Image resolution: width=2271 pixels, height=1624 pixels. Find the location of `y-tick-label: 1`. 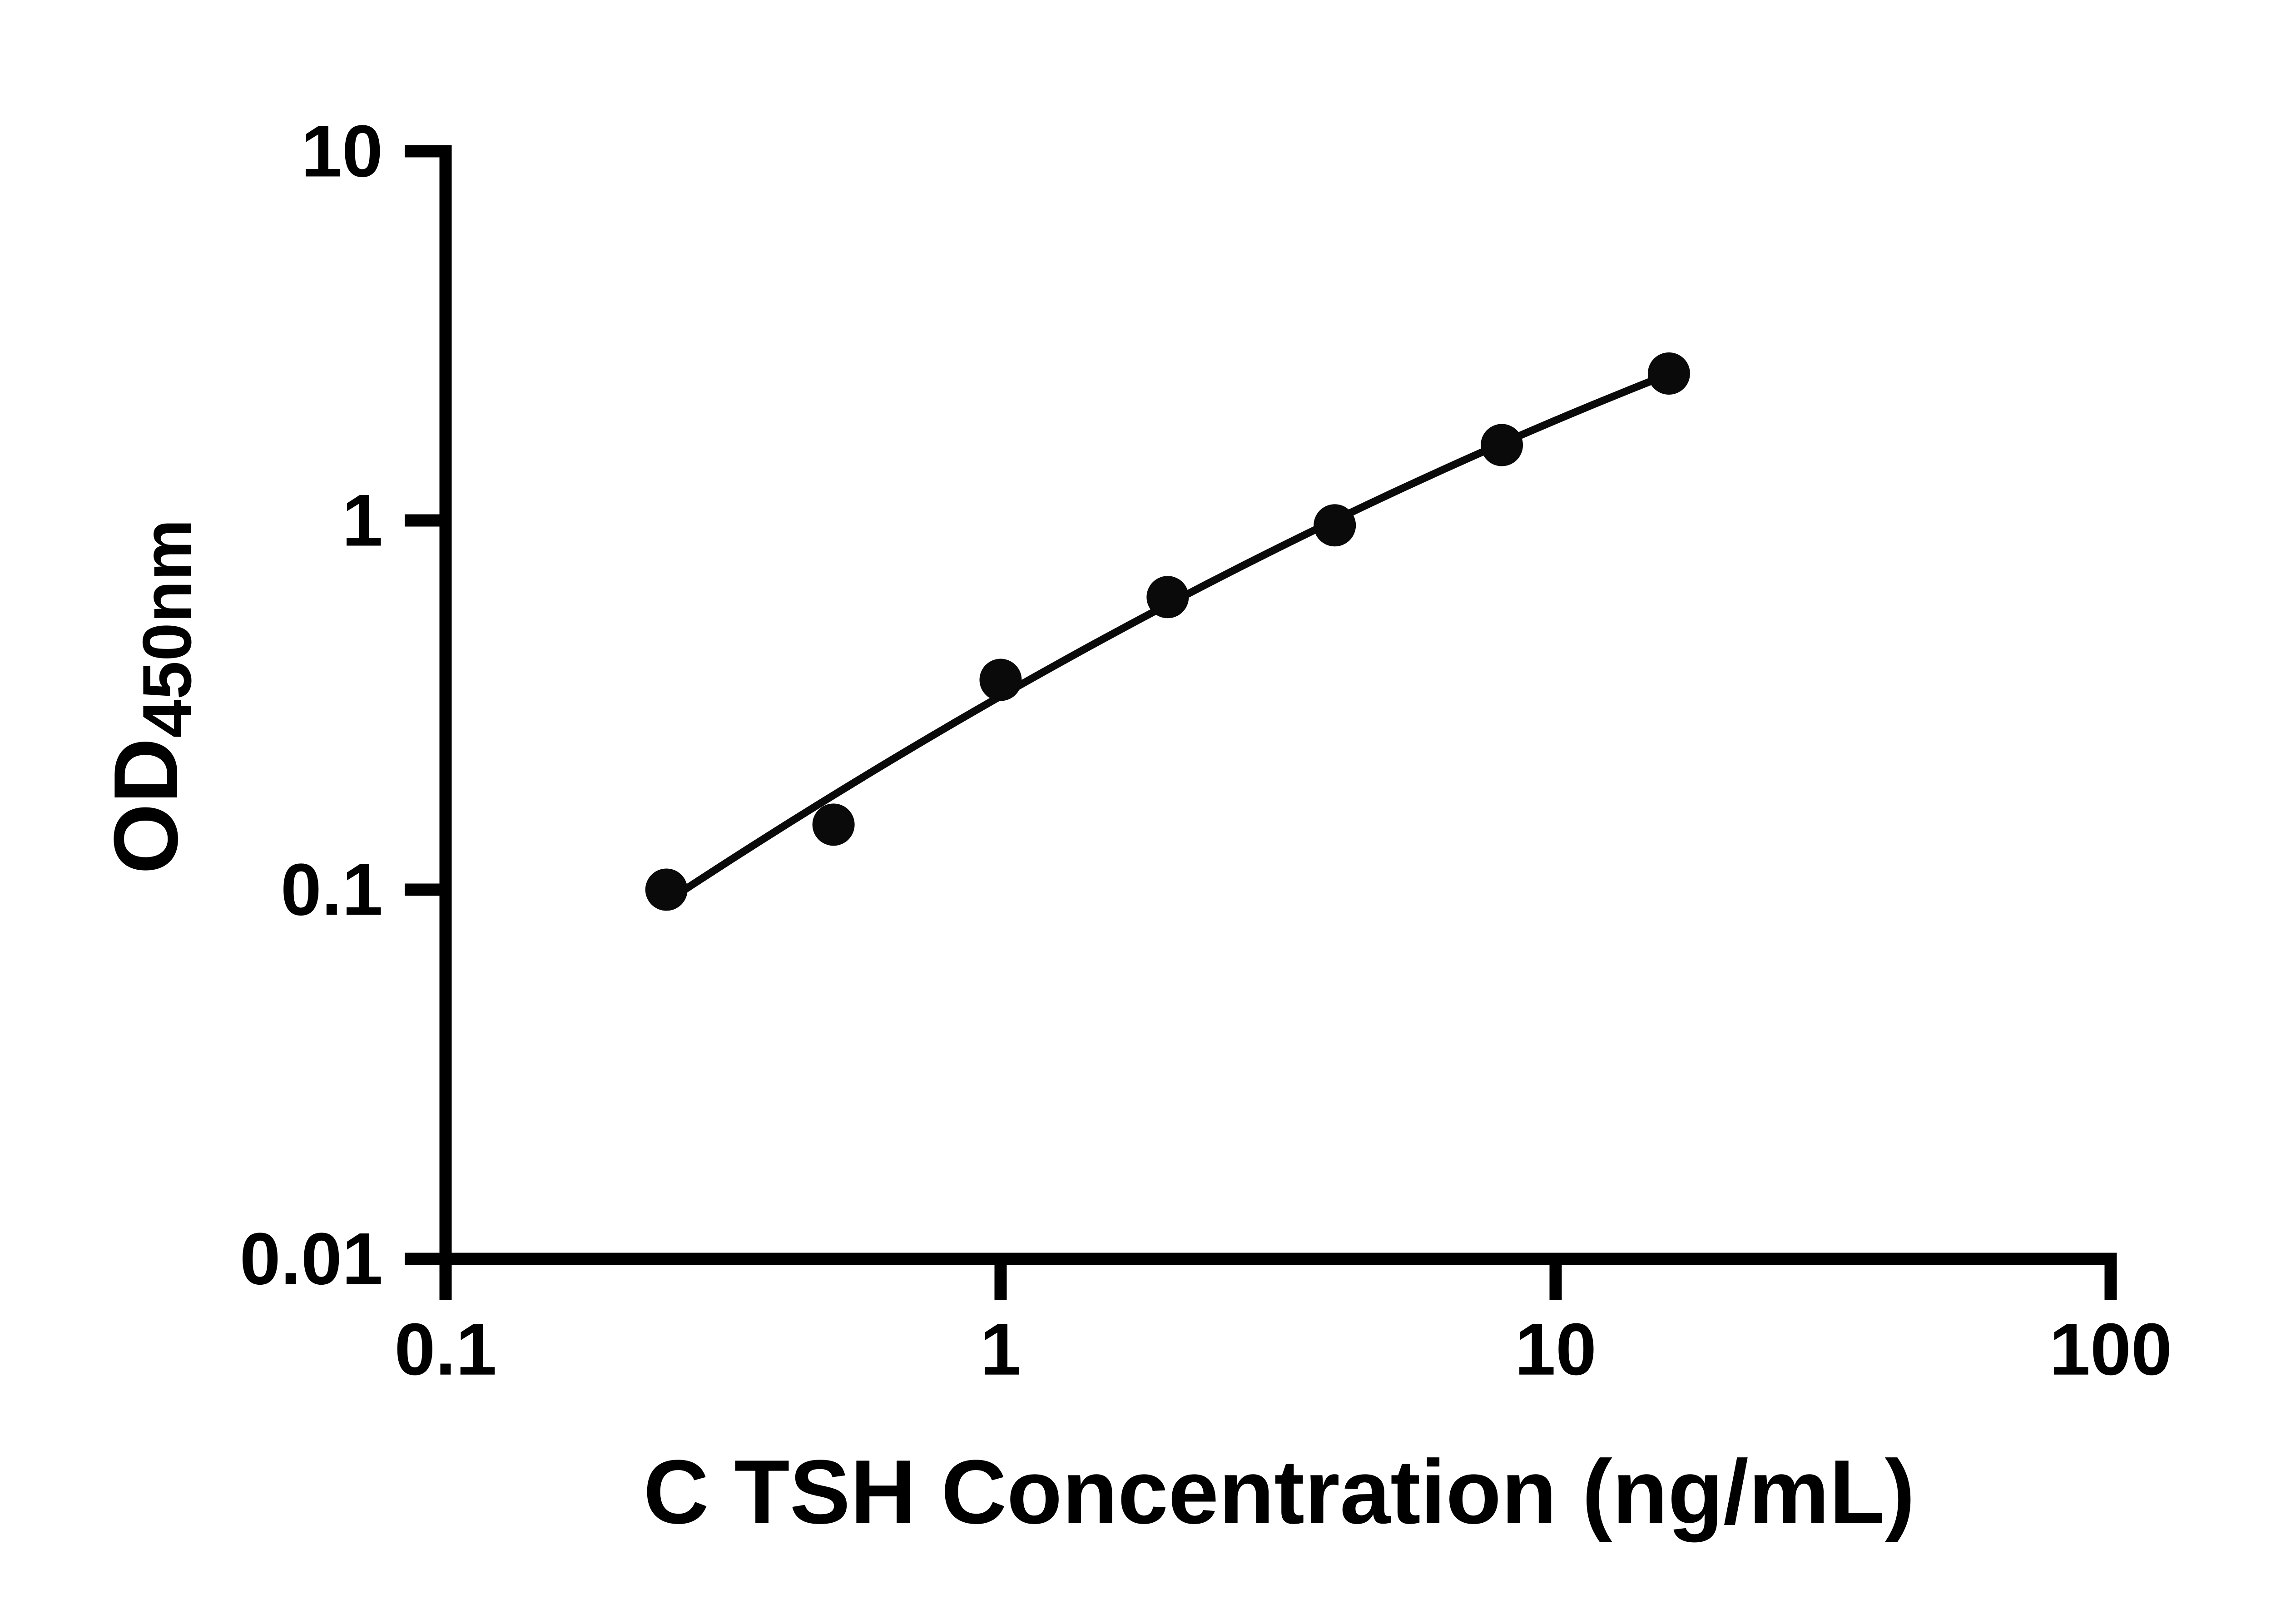

y-tick-label: 1 is located at coordinates (362, 521).